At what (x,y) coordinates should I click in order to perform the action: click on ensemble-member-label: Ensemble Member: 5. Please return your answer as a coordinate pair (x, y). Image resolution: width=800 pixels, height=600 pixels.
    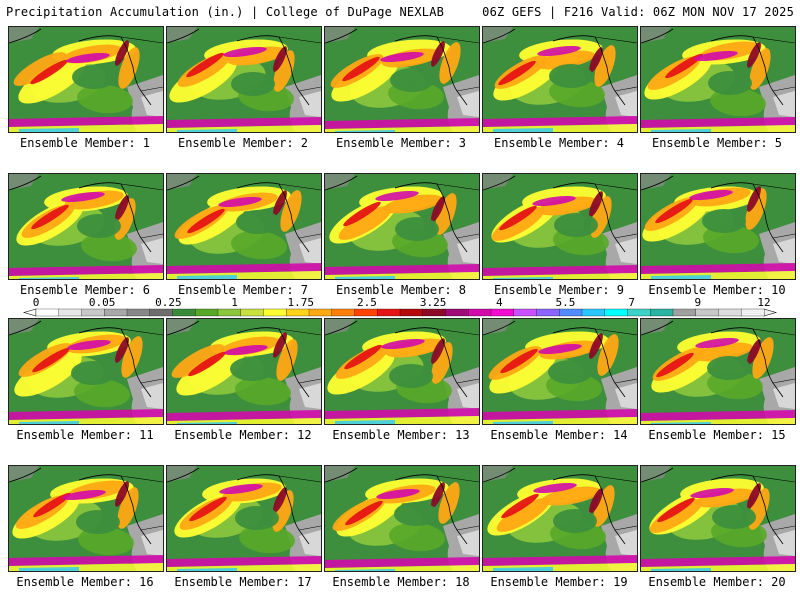
    Looking at the image, I should click on (717, 143).